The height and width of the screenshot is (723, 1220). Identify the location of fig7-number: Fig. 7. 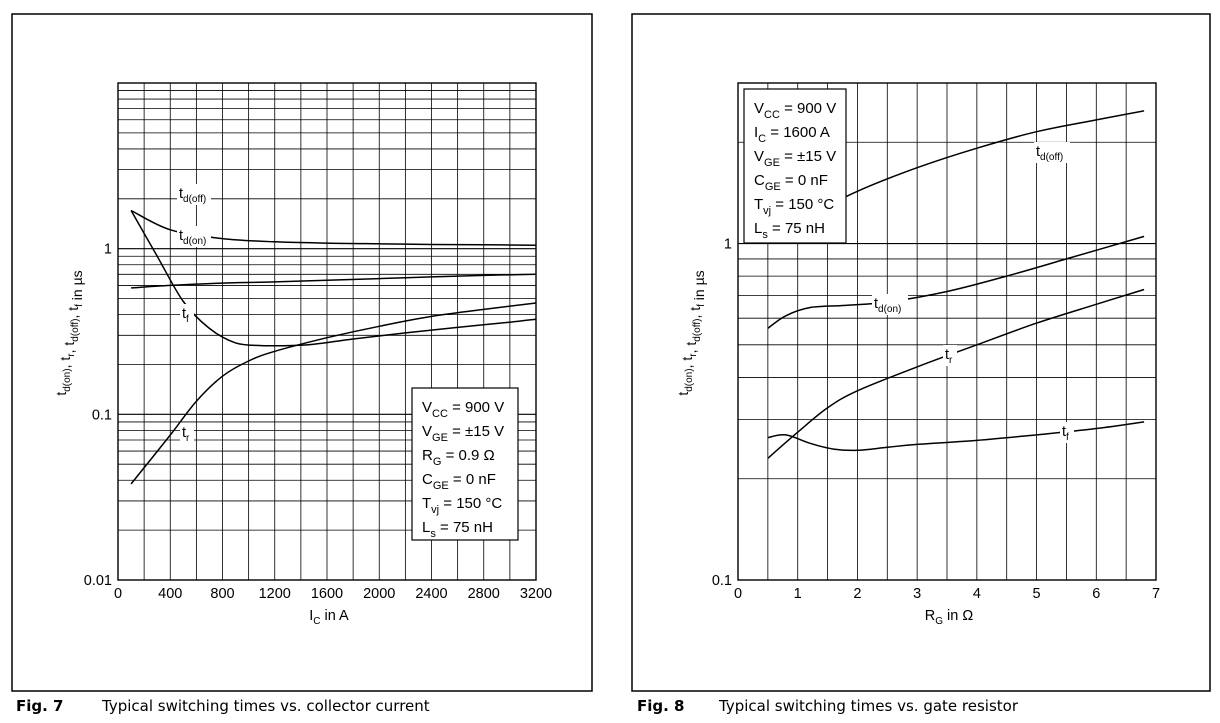
(40, 706).